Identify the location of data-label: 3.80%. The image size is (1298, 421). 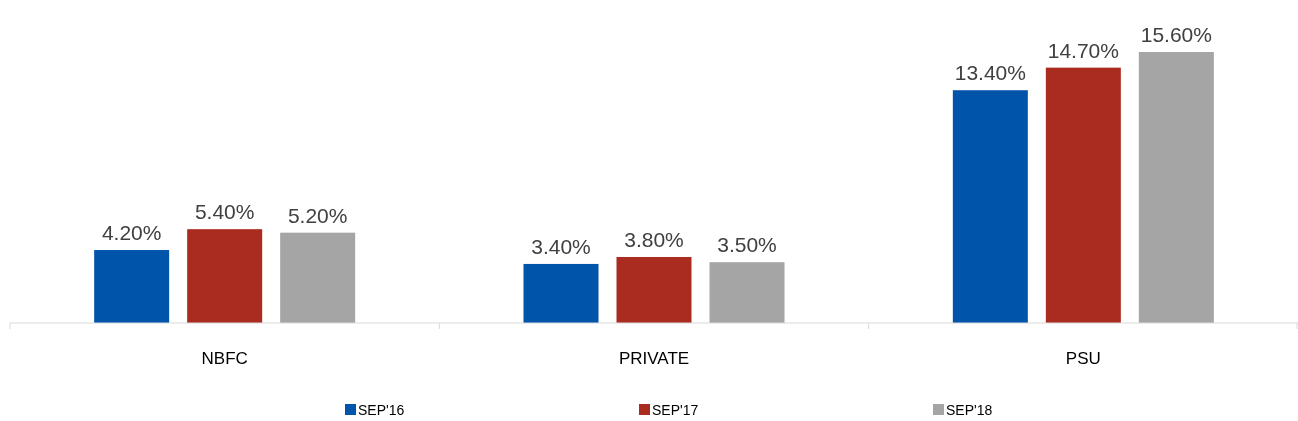
(654, 239).